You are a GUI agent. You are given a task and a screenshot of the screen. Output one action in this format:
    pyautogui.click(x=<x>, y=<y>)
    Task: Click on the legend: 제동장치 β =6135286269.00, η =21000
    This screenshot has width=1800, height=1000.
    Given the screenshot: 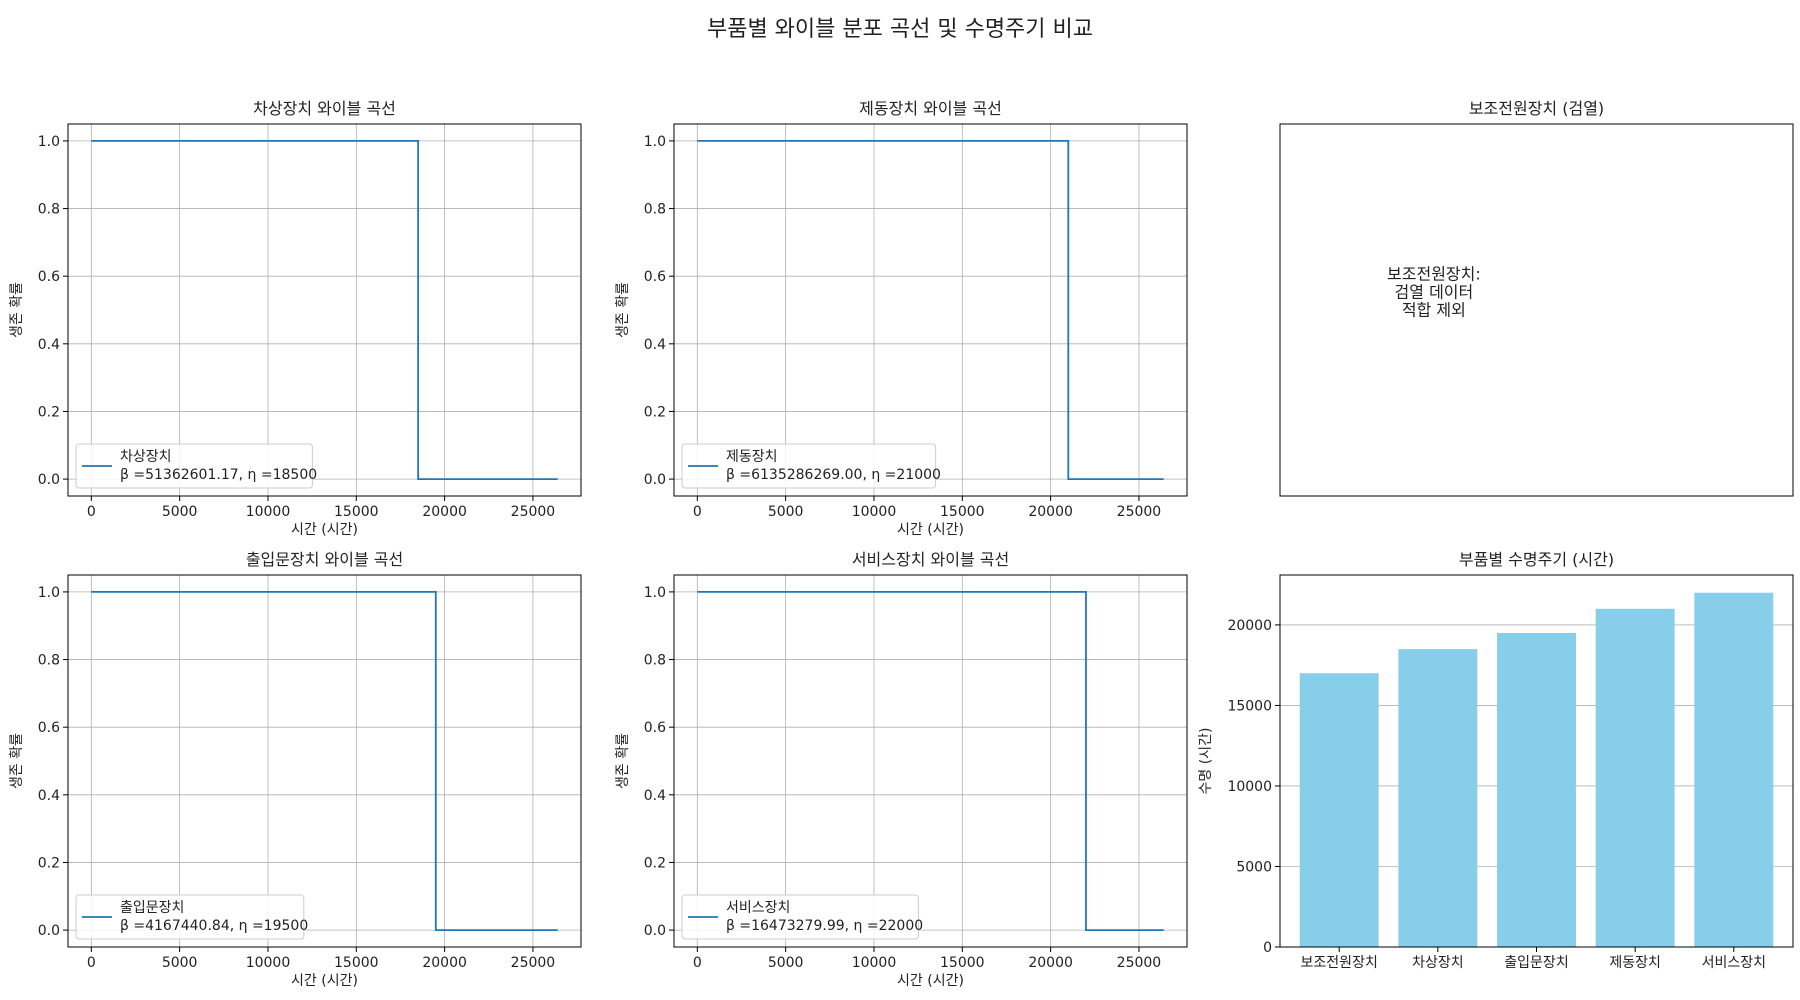 What is the action you would take?
    pyautogui.click(x=811, y=466)
    